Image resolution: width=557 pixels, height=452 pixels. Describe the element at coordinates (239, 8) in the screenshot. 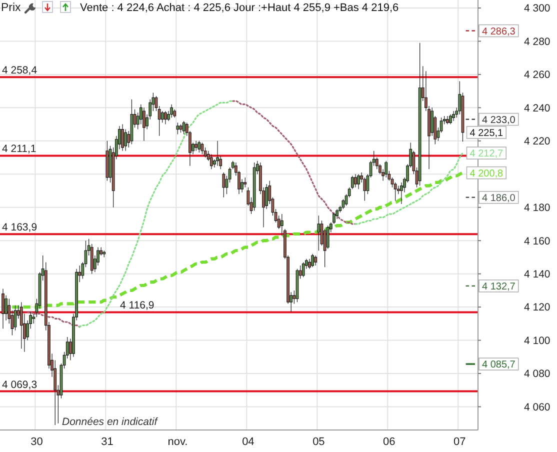

I see `chart-title: Vente : 4 224,6 Achat : 4 225,6 Jour :+Haut 4 255,9 +Bas 4 219,6` at that location.